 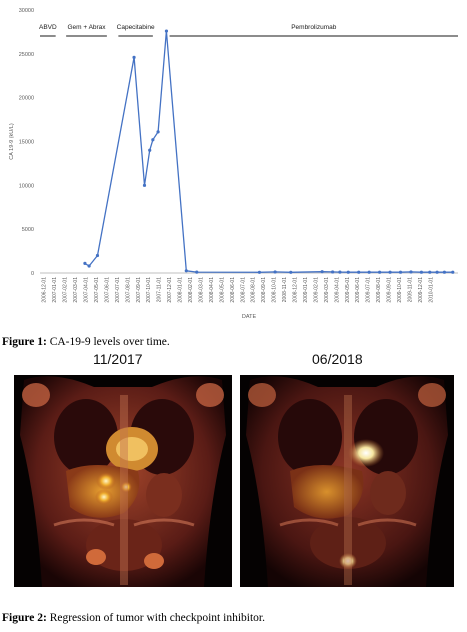 I want to click on x-tick-label: 2007-03-01, so click(x=76, y=290).